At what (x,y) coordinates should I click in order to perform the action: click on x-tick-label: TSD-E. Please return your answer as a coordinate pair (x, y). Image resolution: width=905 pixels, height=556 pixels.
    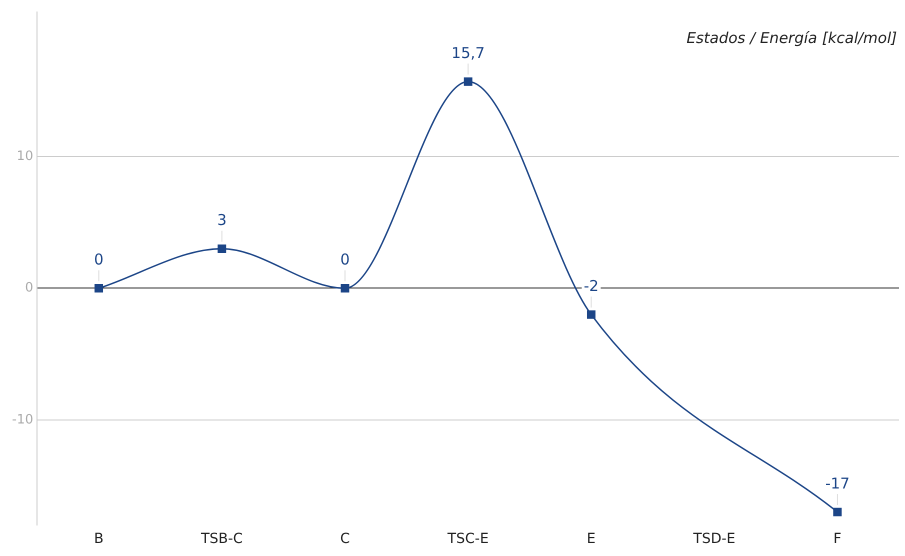
    Looking at the image, I should click on (714, 539).